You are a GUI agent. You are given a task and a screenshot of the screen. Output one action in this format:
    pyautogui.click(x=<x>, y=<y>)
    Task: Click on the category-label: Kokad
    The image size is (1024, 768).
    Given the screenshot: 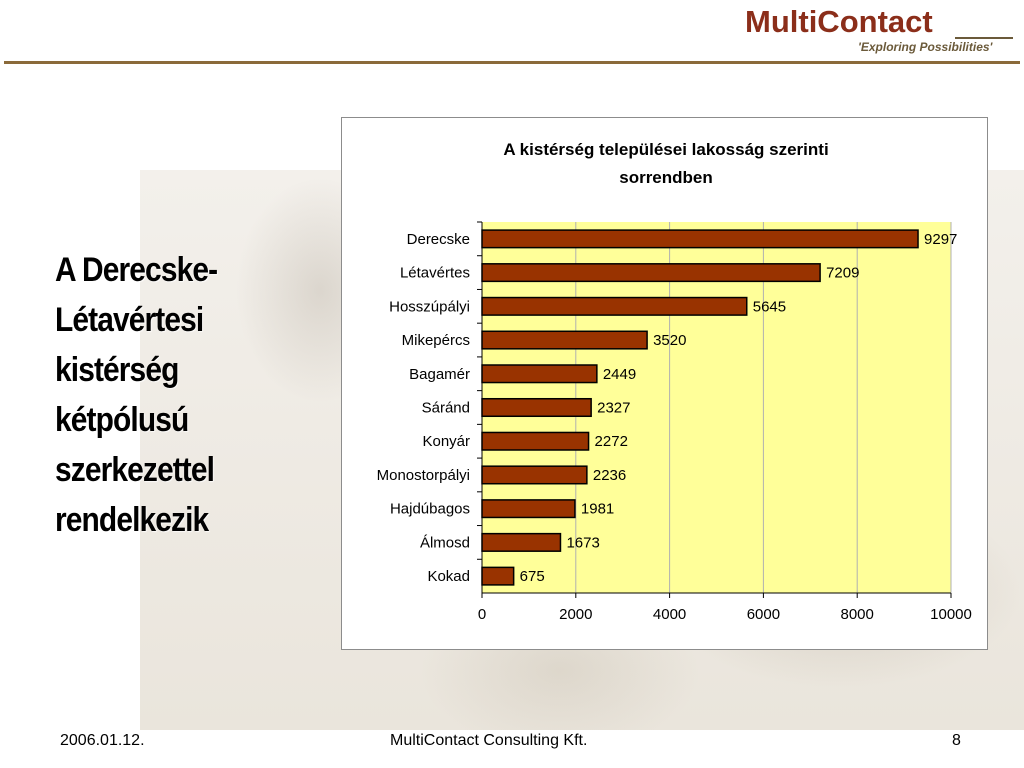 What is the action you would take?
    pyautogui.click(x=448, y=576)
    